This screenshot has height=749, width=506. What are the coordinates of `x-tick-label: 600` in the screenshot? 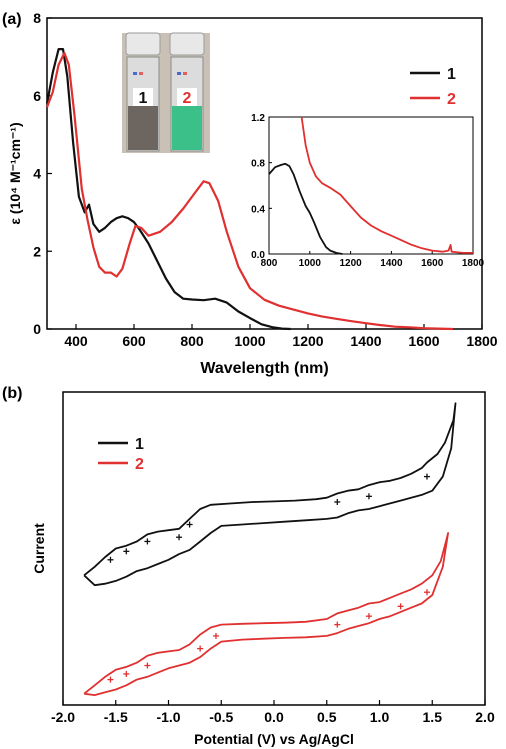 It's located at (134, 341).